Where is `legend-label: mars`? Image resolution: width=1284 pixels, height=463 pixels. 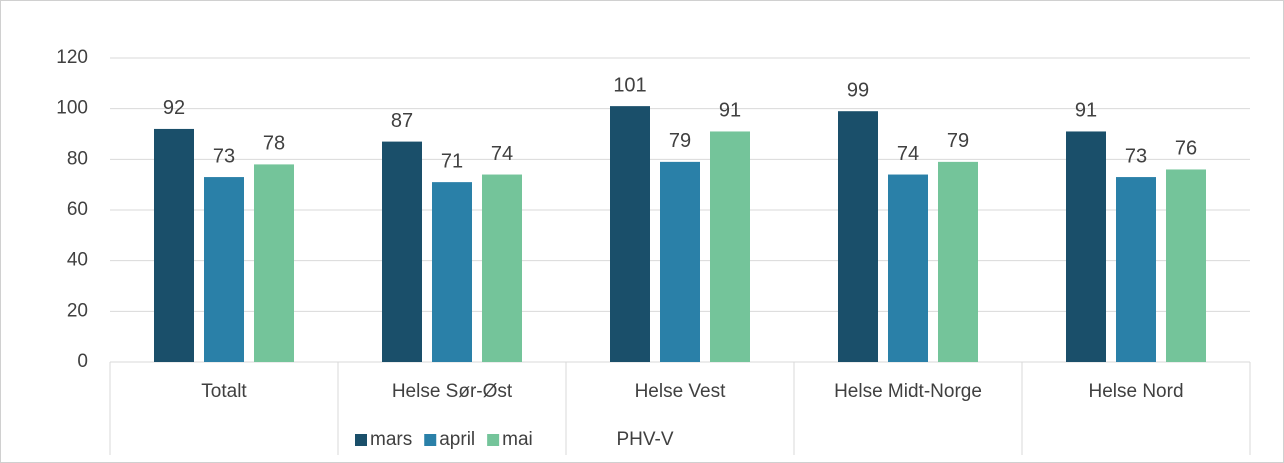
legend-label: mars is located at coordinates (391, 439).